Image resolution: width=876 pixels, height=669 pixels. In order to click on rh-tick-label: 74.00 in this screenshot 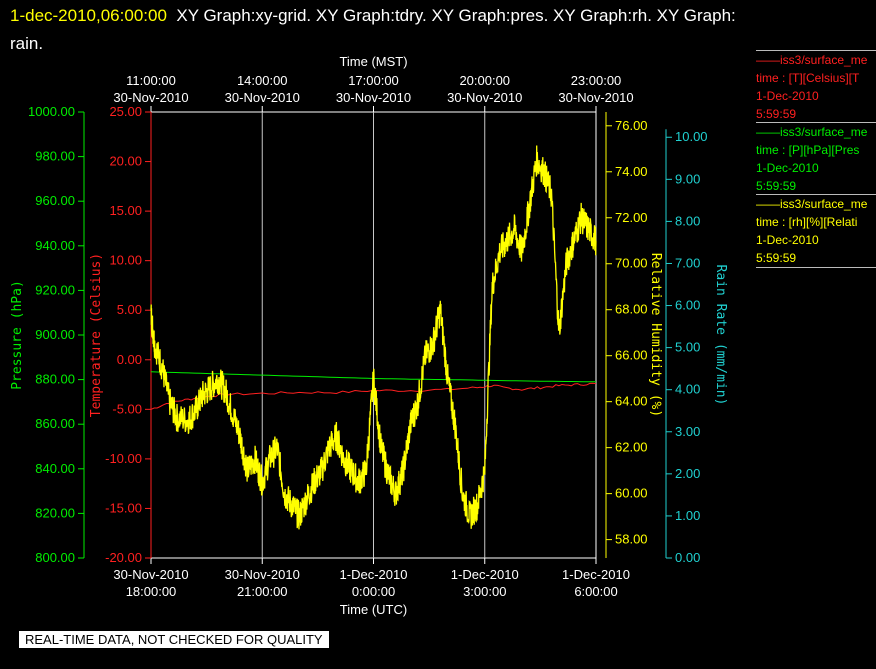, I will do `click(631, 171)`.